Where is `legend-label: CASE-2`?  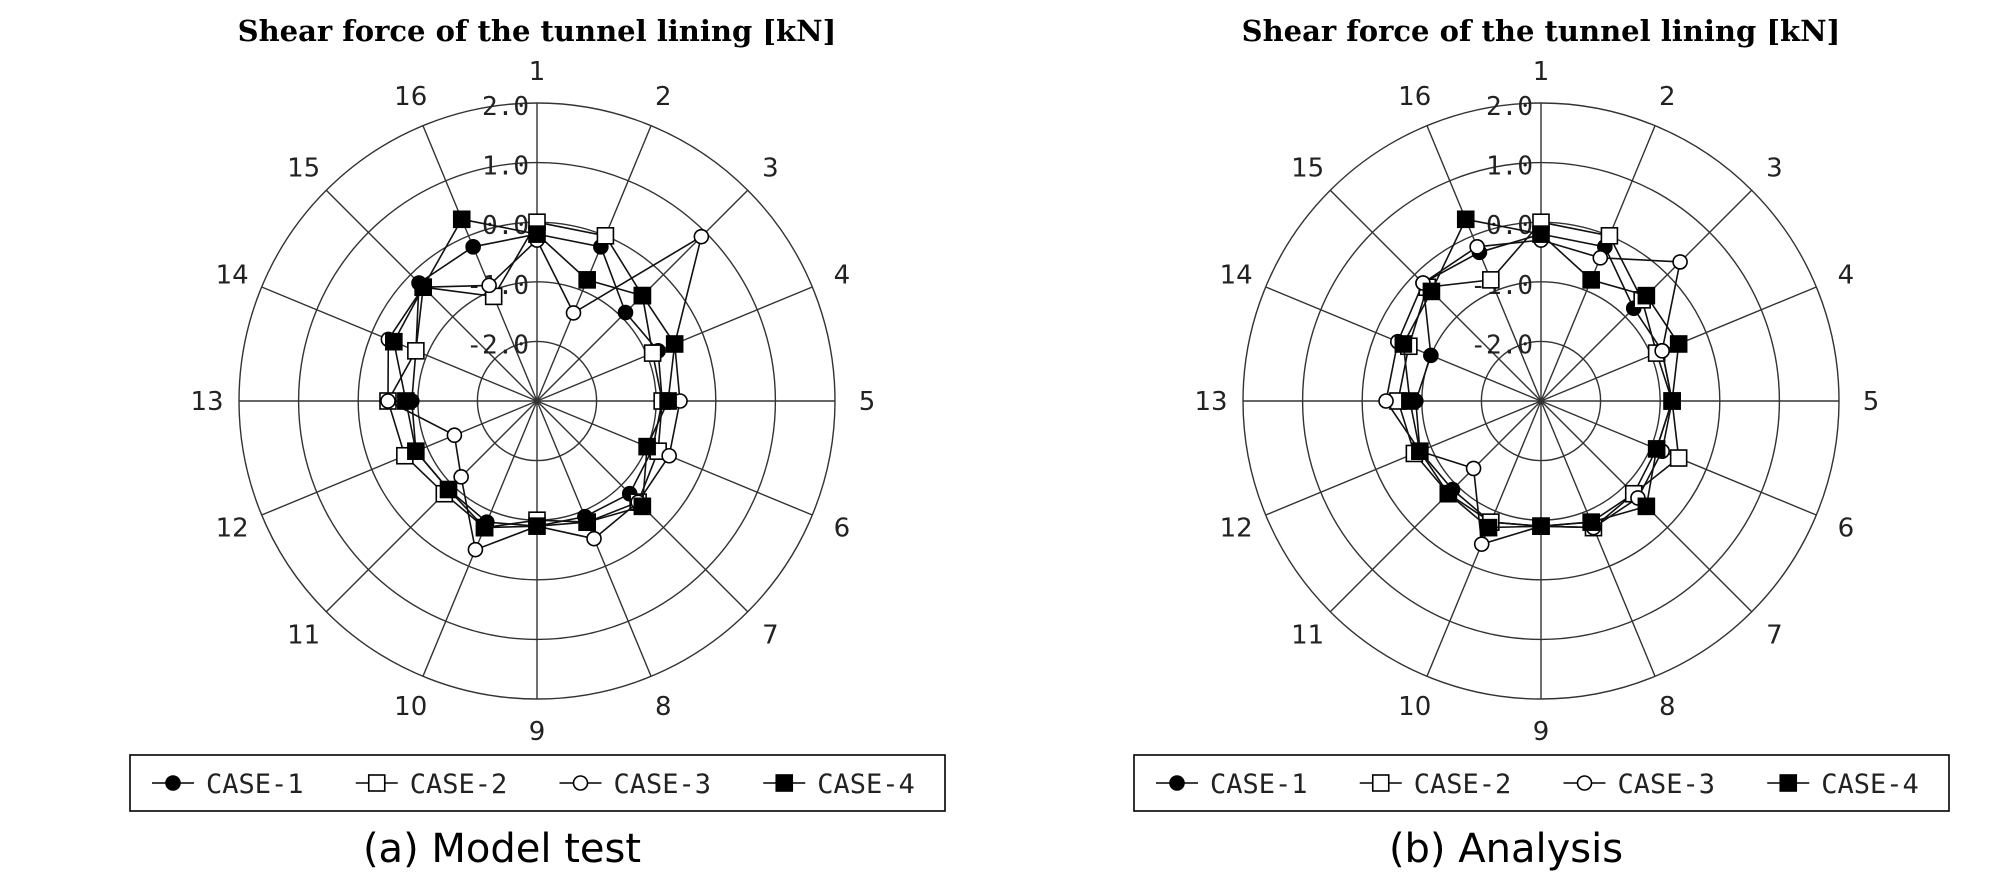
legend-label: CASE-2 is located at coordinates (1463, 784).